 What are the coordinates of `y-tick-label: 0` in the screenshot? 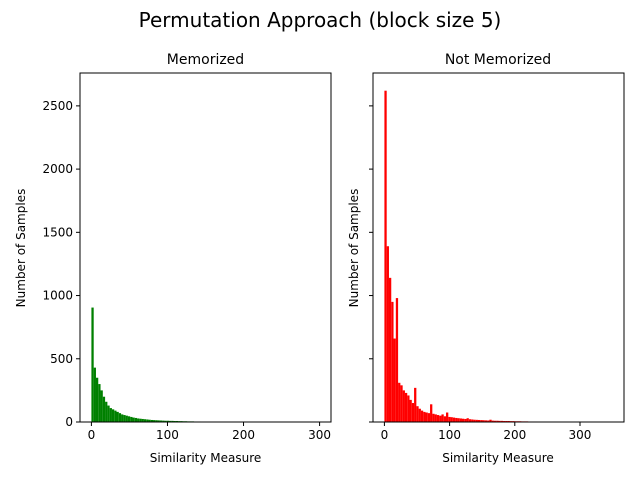 It's located at (69, 422).